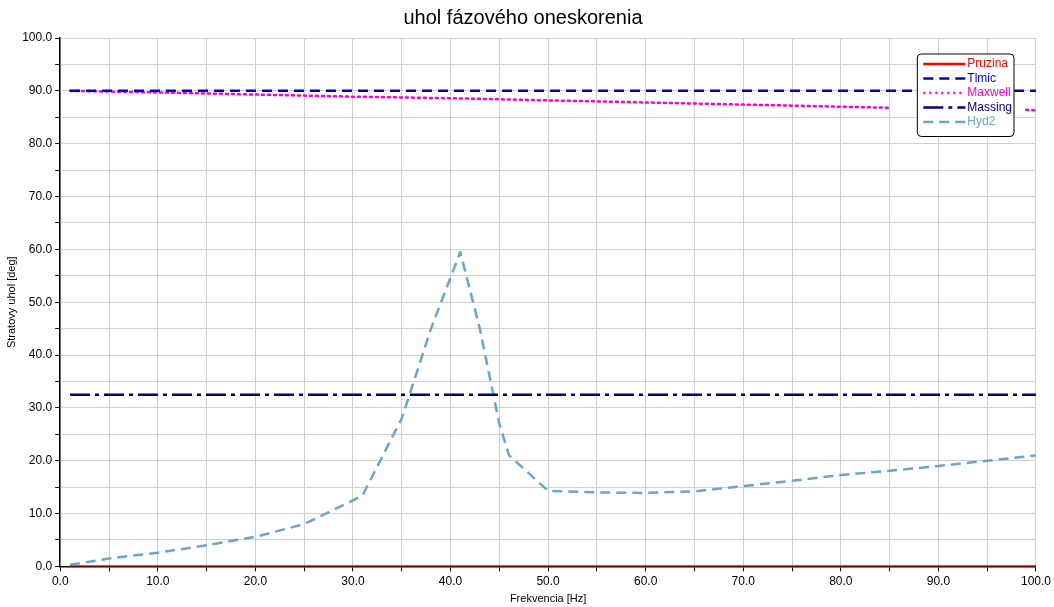 Image resolution: width=1054 pixels, height=607 pixels. I want to click on y-tick-label: 10.0, so click(40, 512).